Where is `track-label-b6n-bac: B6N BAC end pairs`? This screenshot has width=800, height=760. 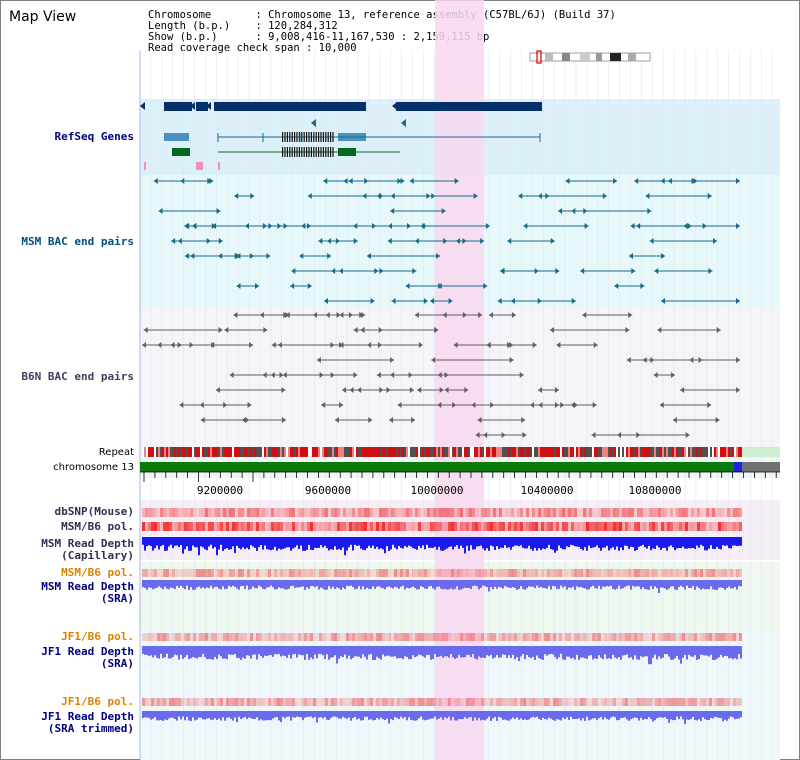 track-label-b6n-bac: B6N BAC end pairs is located at coordinates (77, 376).